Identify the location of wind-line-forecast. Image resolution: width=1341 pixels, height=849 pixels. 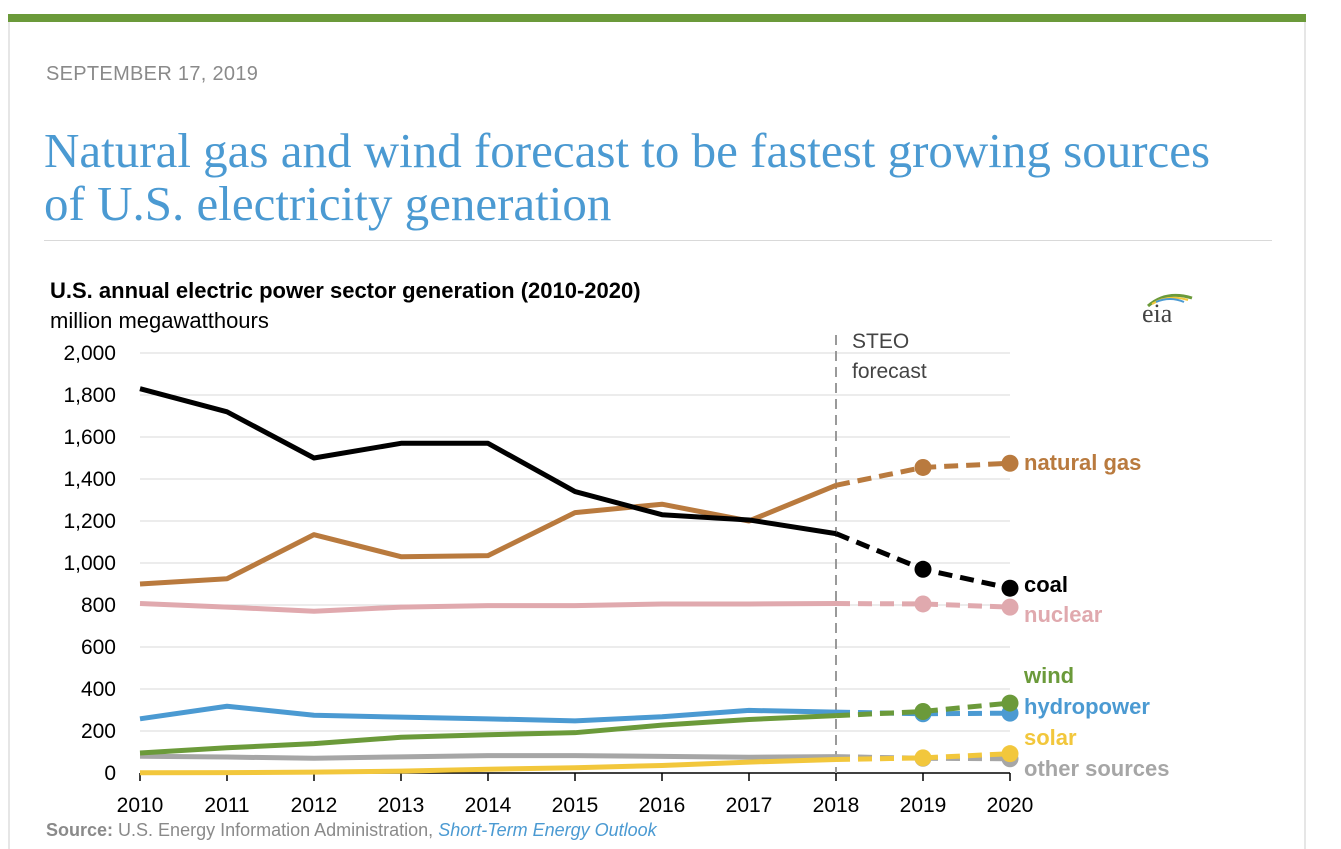
(923, 709).